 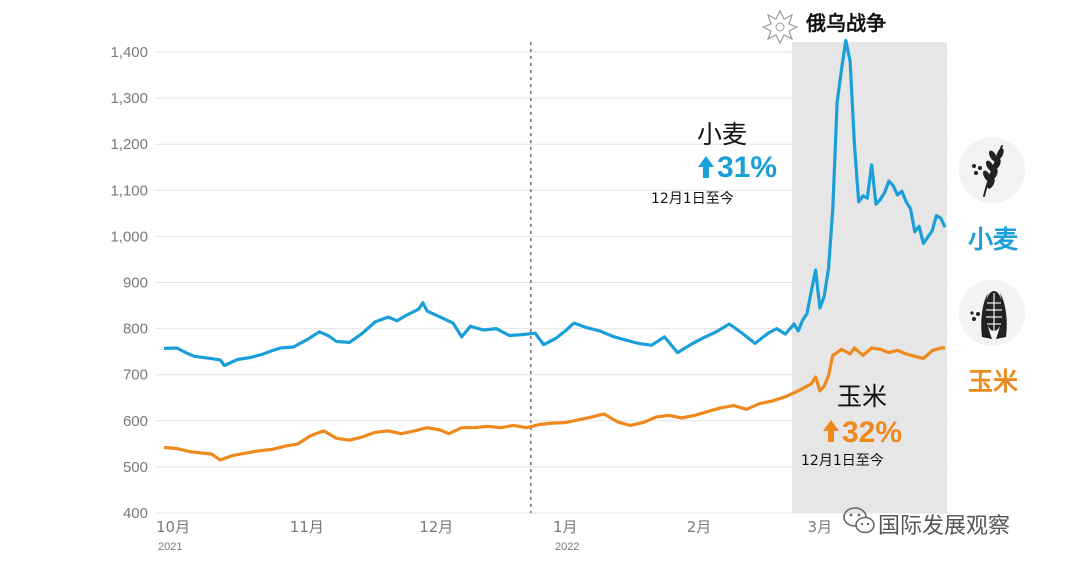 What do you see at coordinates (565, 527) in the screenshot?
I see `x-tick-label: 1月` at bounding box center [565, 527].